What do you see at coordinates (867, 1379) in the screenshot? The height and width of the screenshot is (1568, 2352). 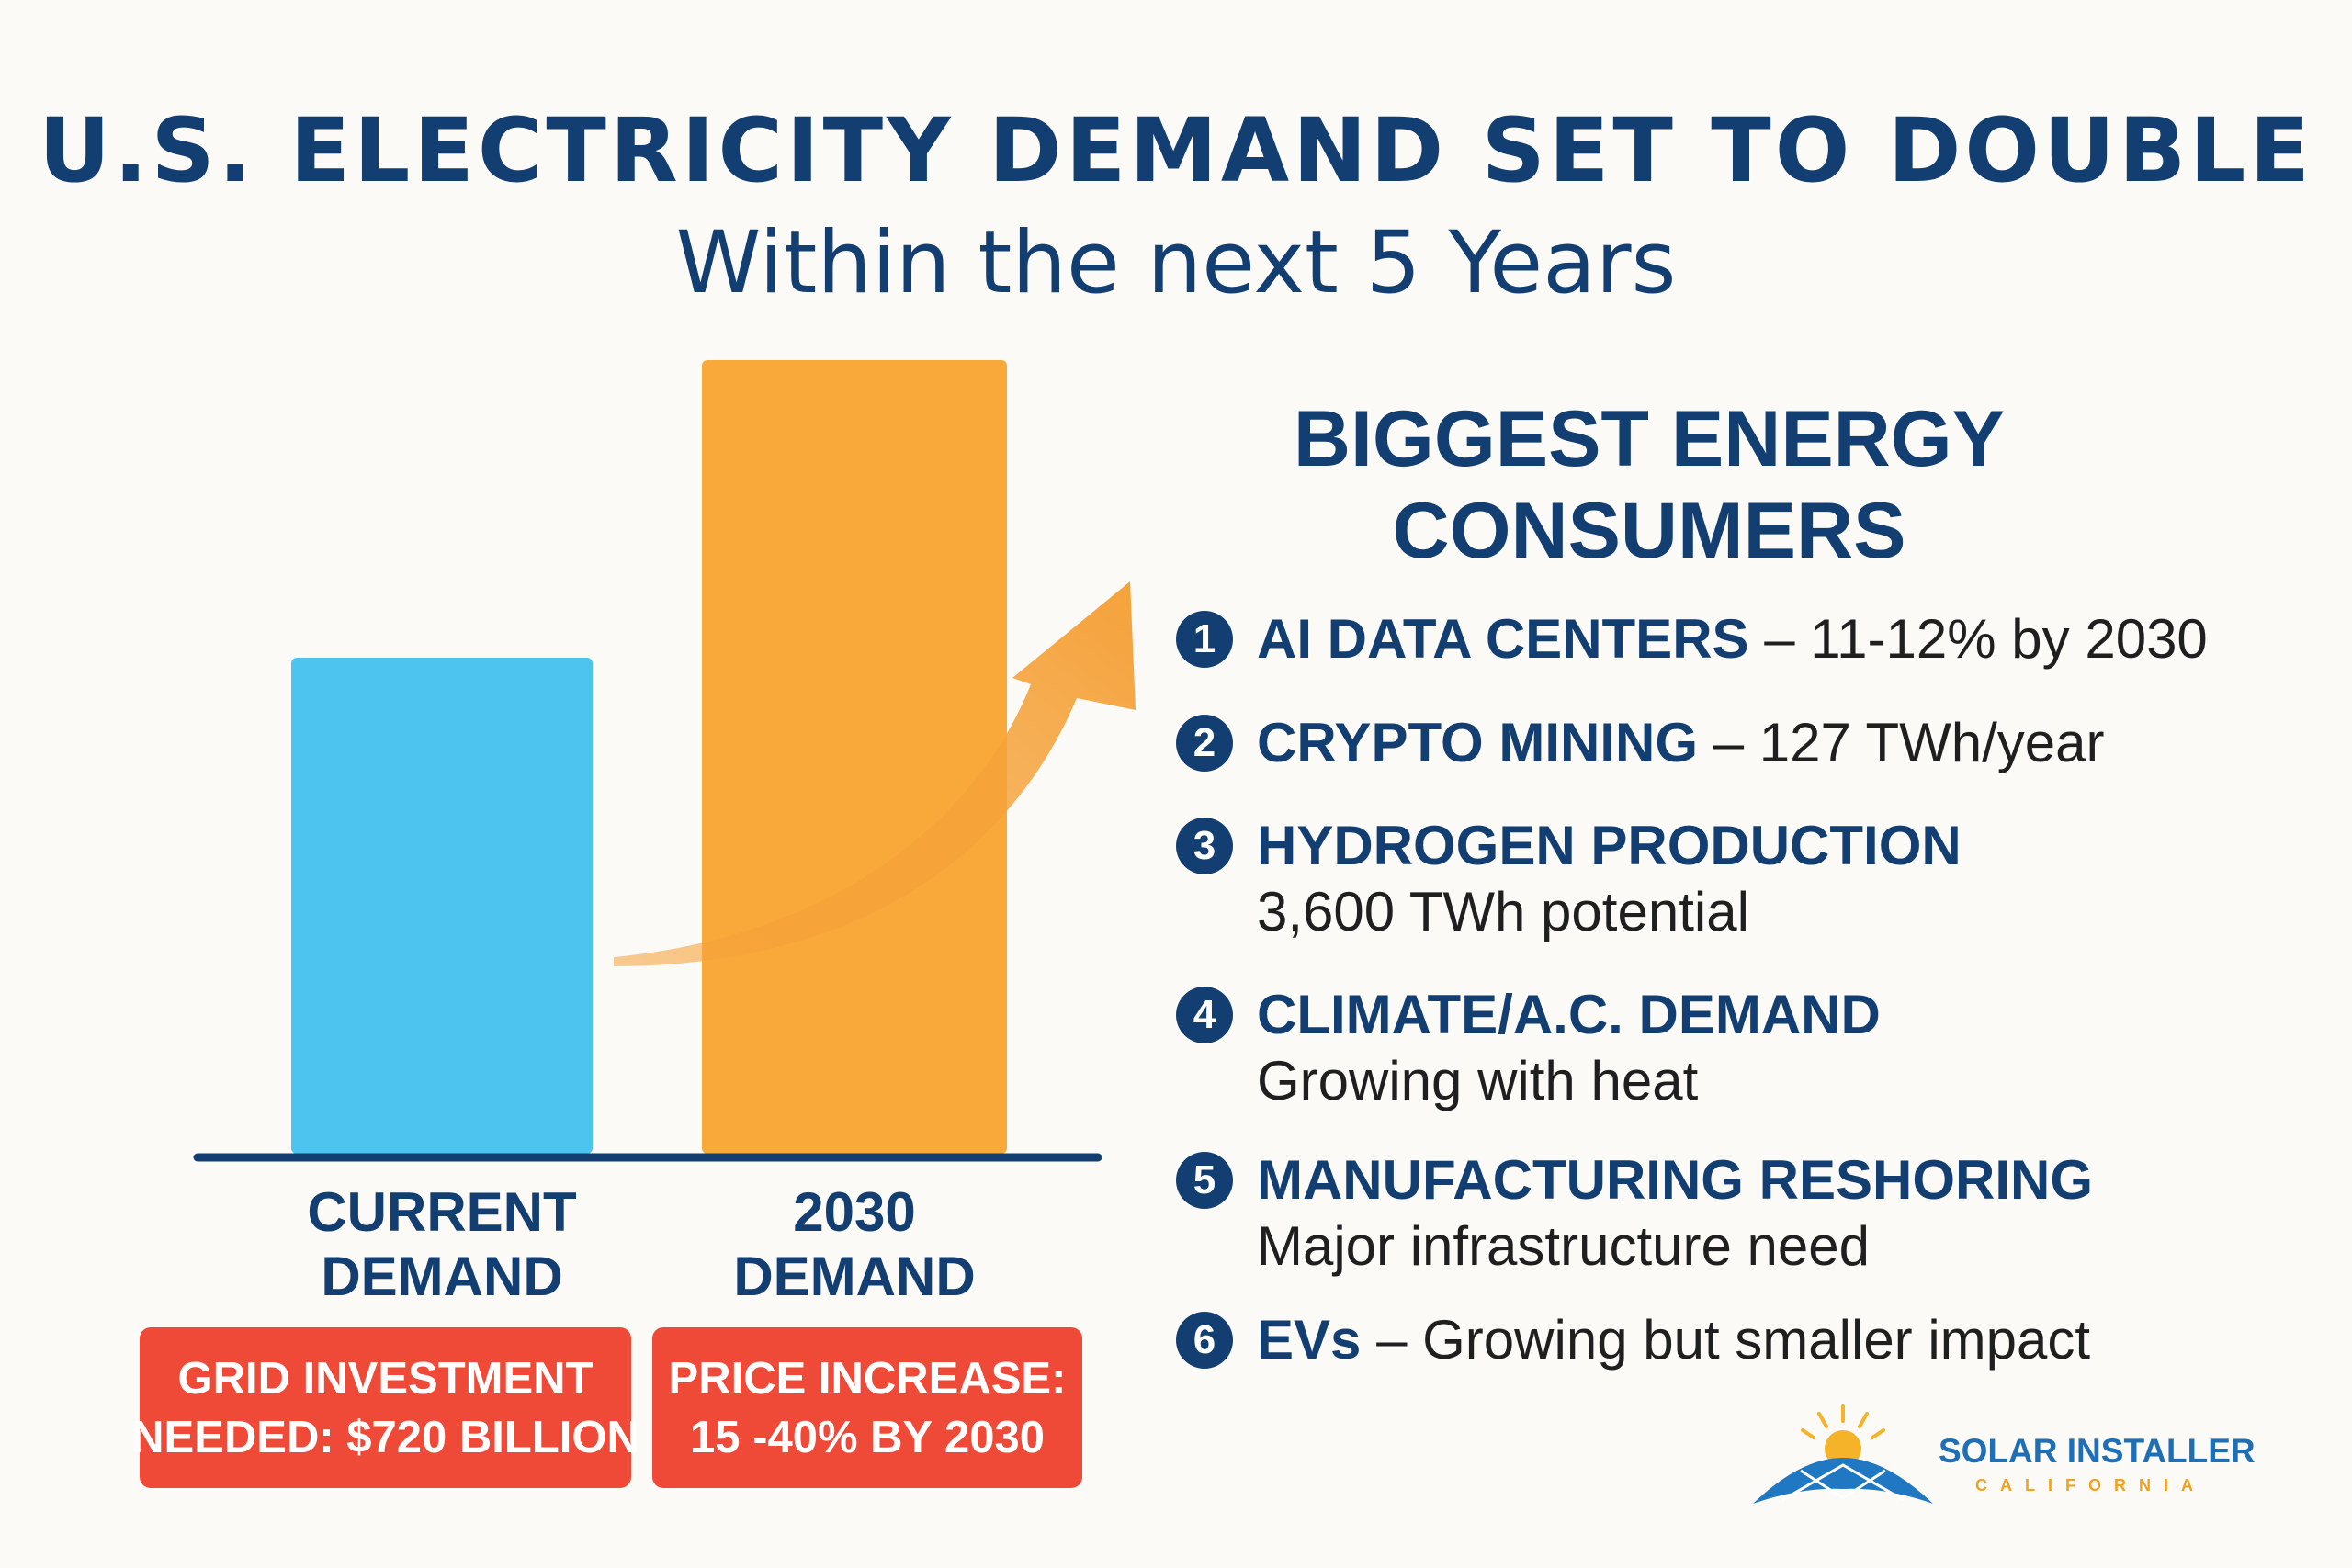 I see `callout-price-increase-line1: PRICE INCREASE:` at bounding box center [867, 1379].